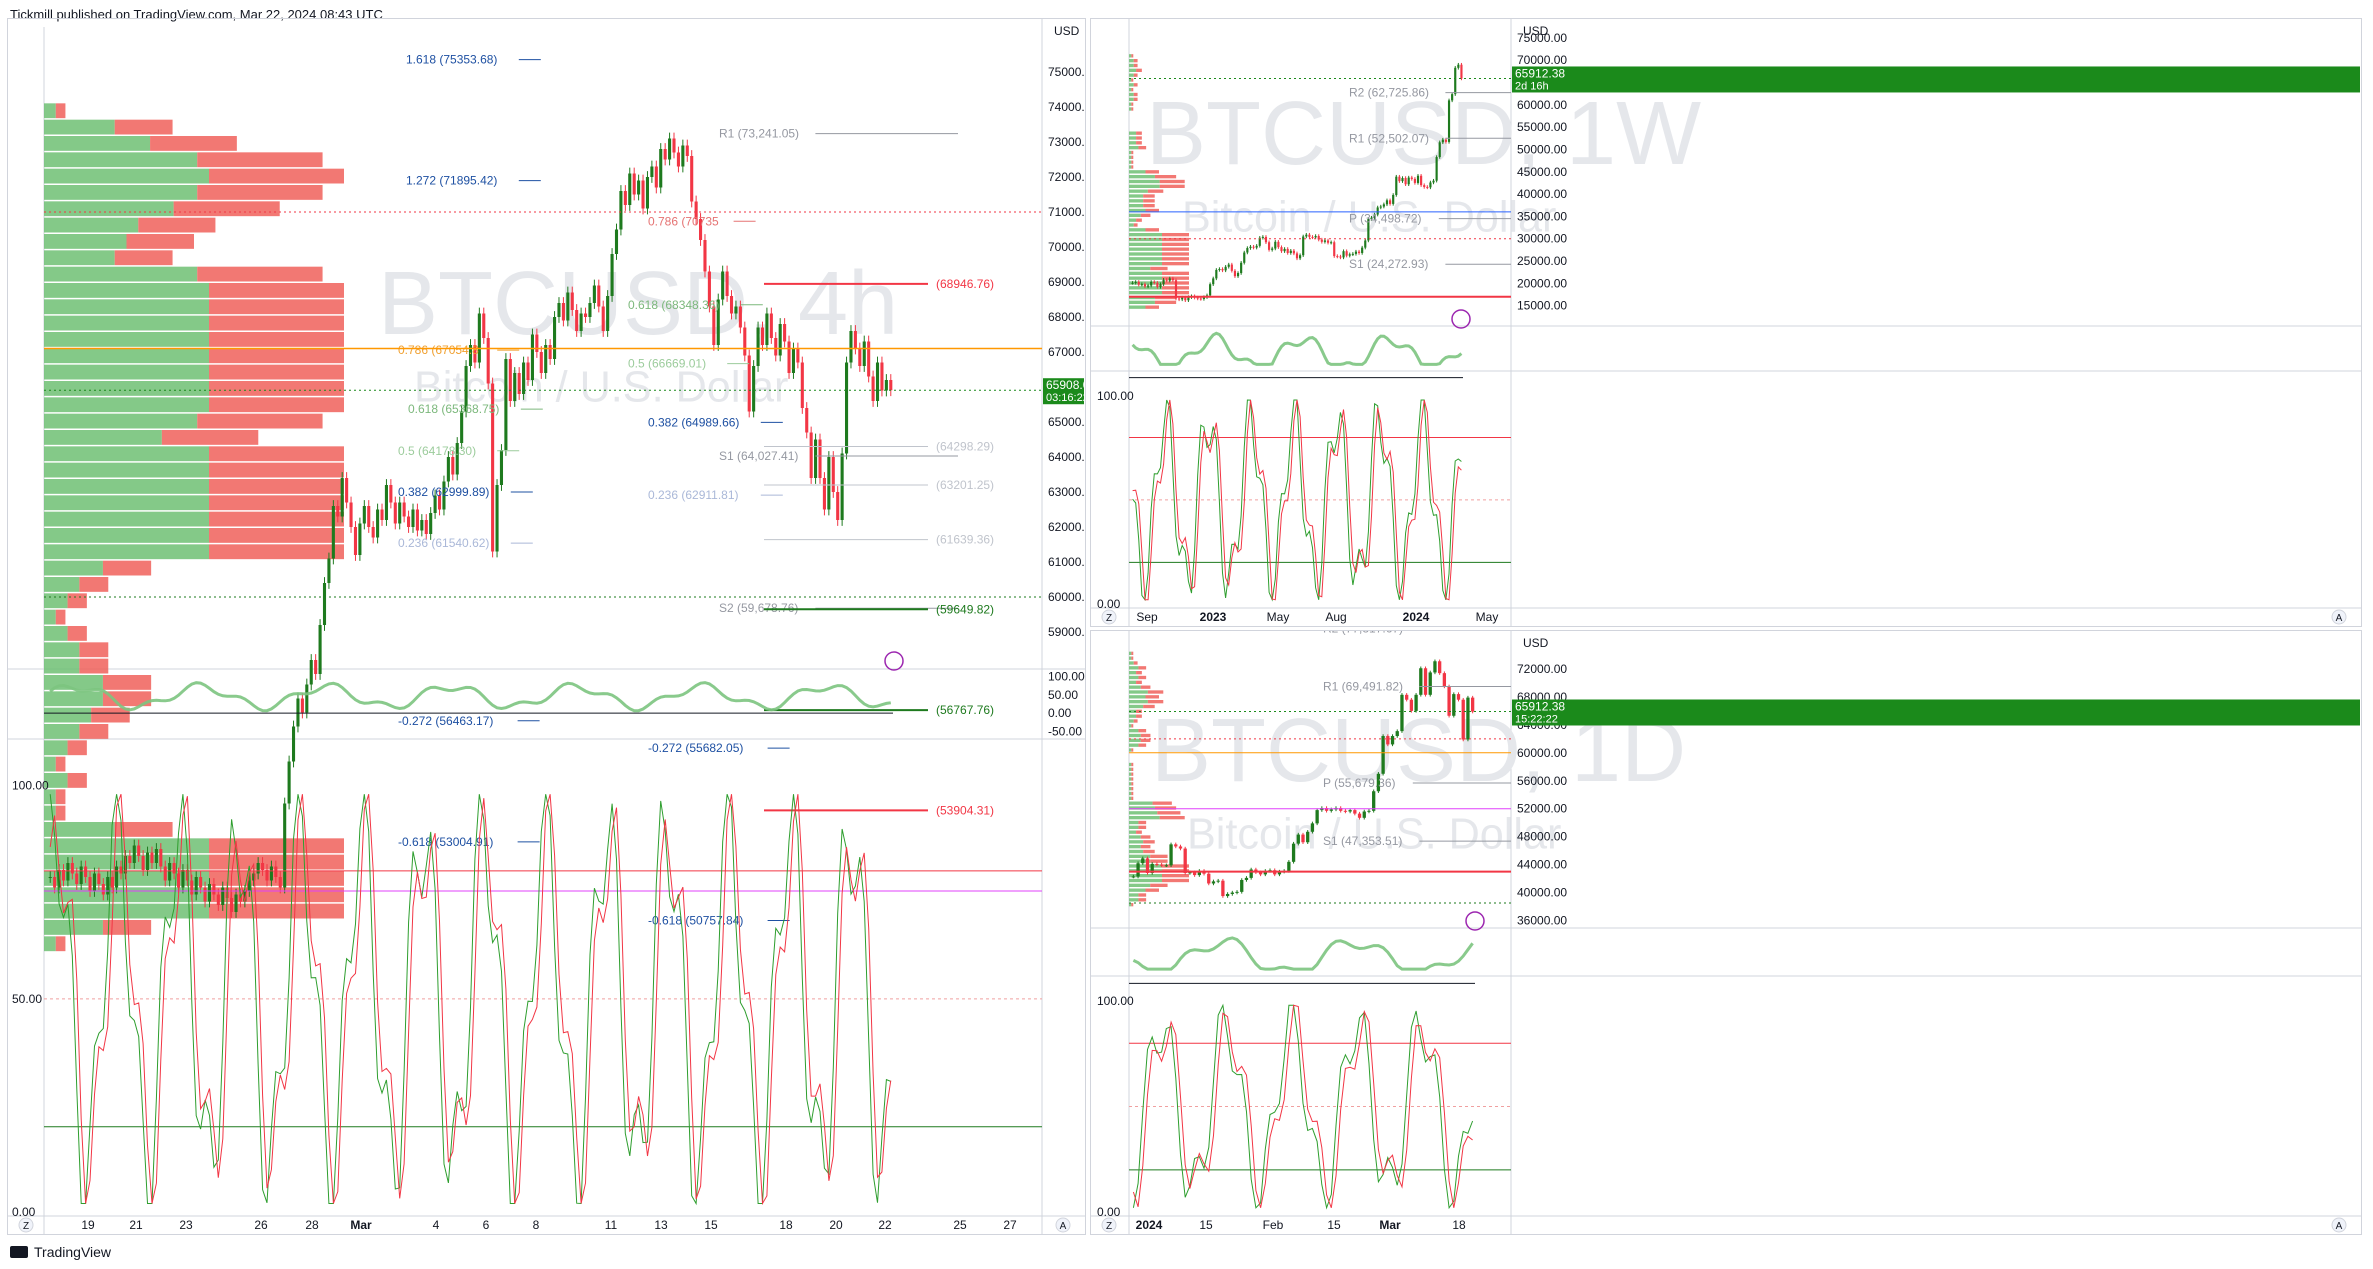 Image resolution: width=2373 pixels, height=1269 pixels. What do you see at coordinates (1542, 921) in the screenshot?
I see `price-axis-tick: 36000.00` at bounding box center [1542, 921].